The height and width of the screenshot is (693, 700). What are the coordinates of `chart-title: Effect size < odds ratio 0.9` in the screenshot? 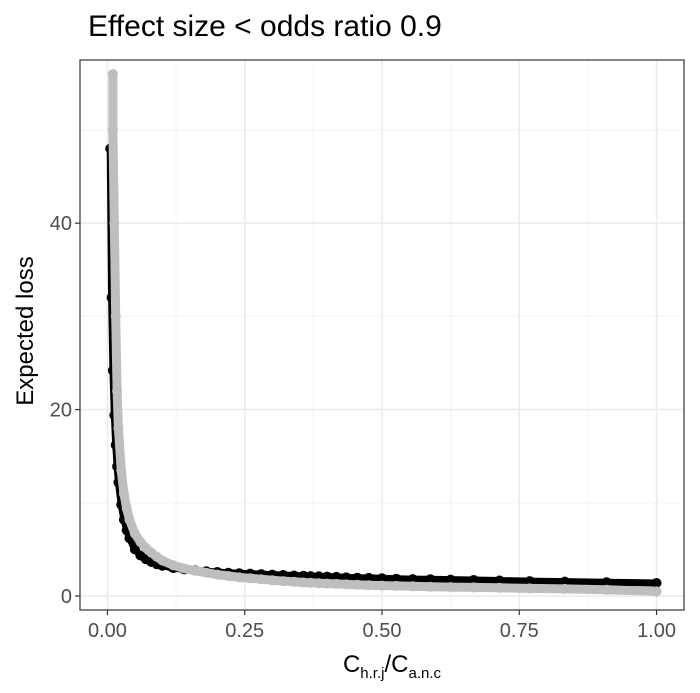 It's located at (265, 26).